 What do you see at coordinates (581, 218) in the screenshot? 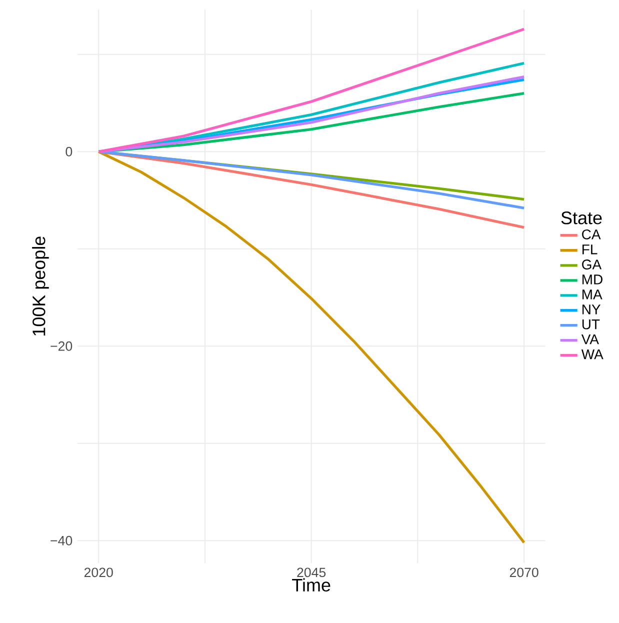
I see `legend-title: State` at bounding box center [581, 218].